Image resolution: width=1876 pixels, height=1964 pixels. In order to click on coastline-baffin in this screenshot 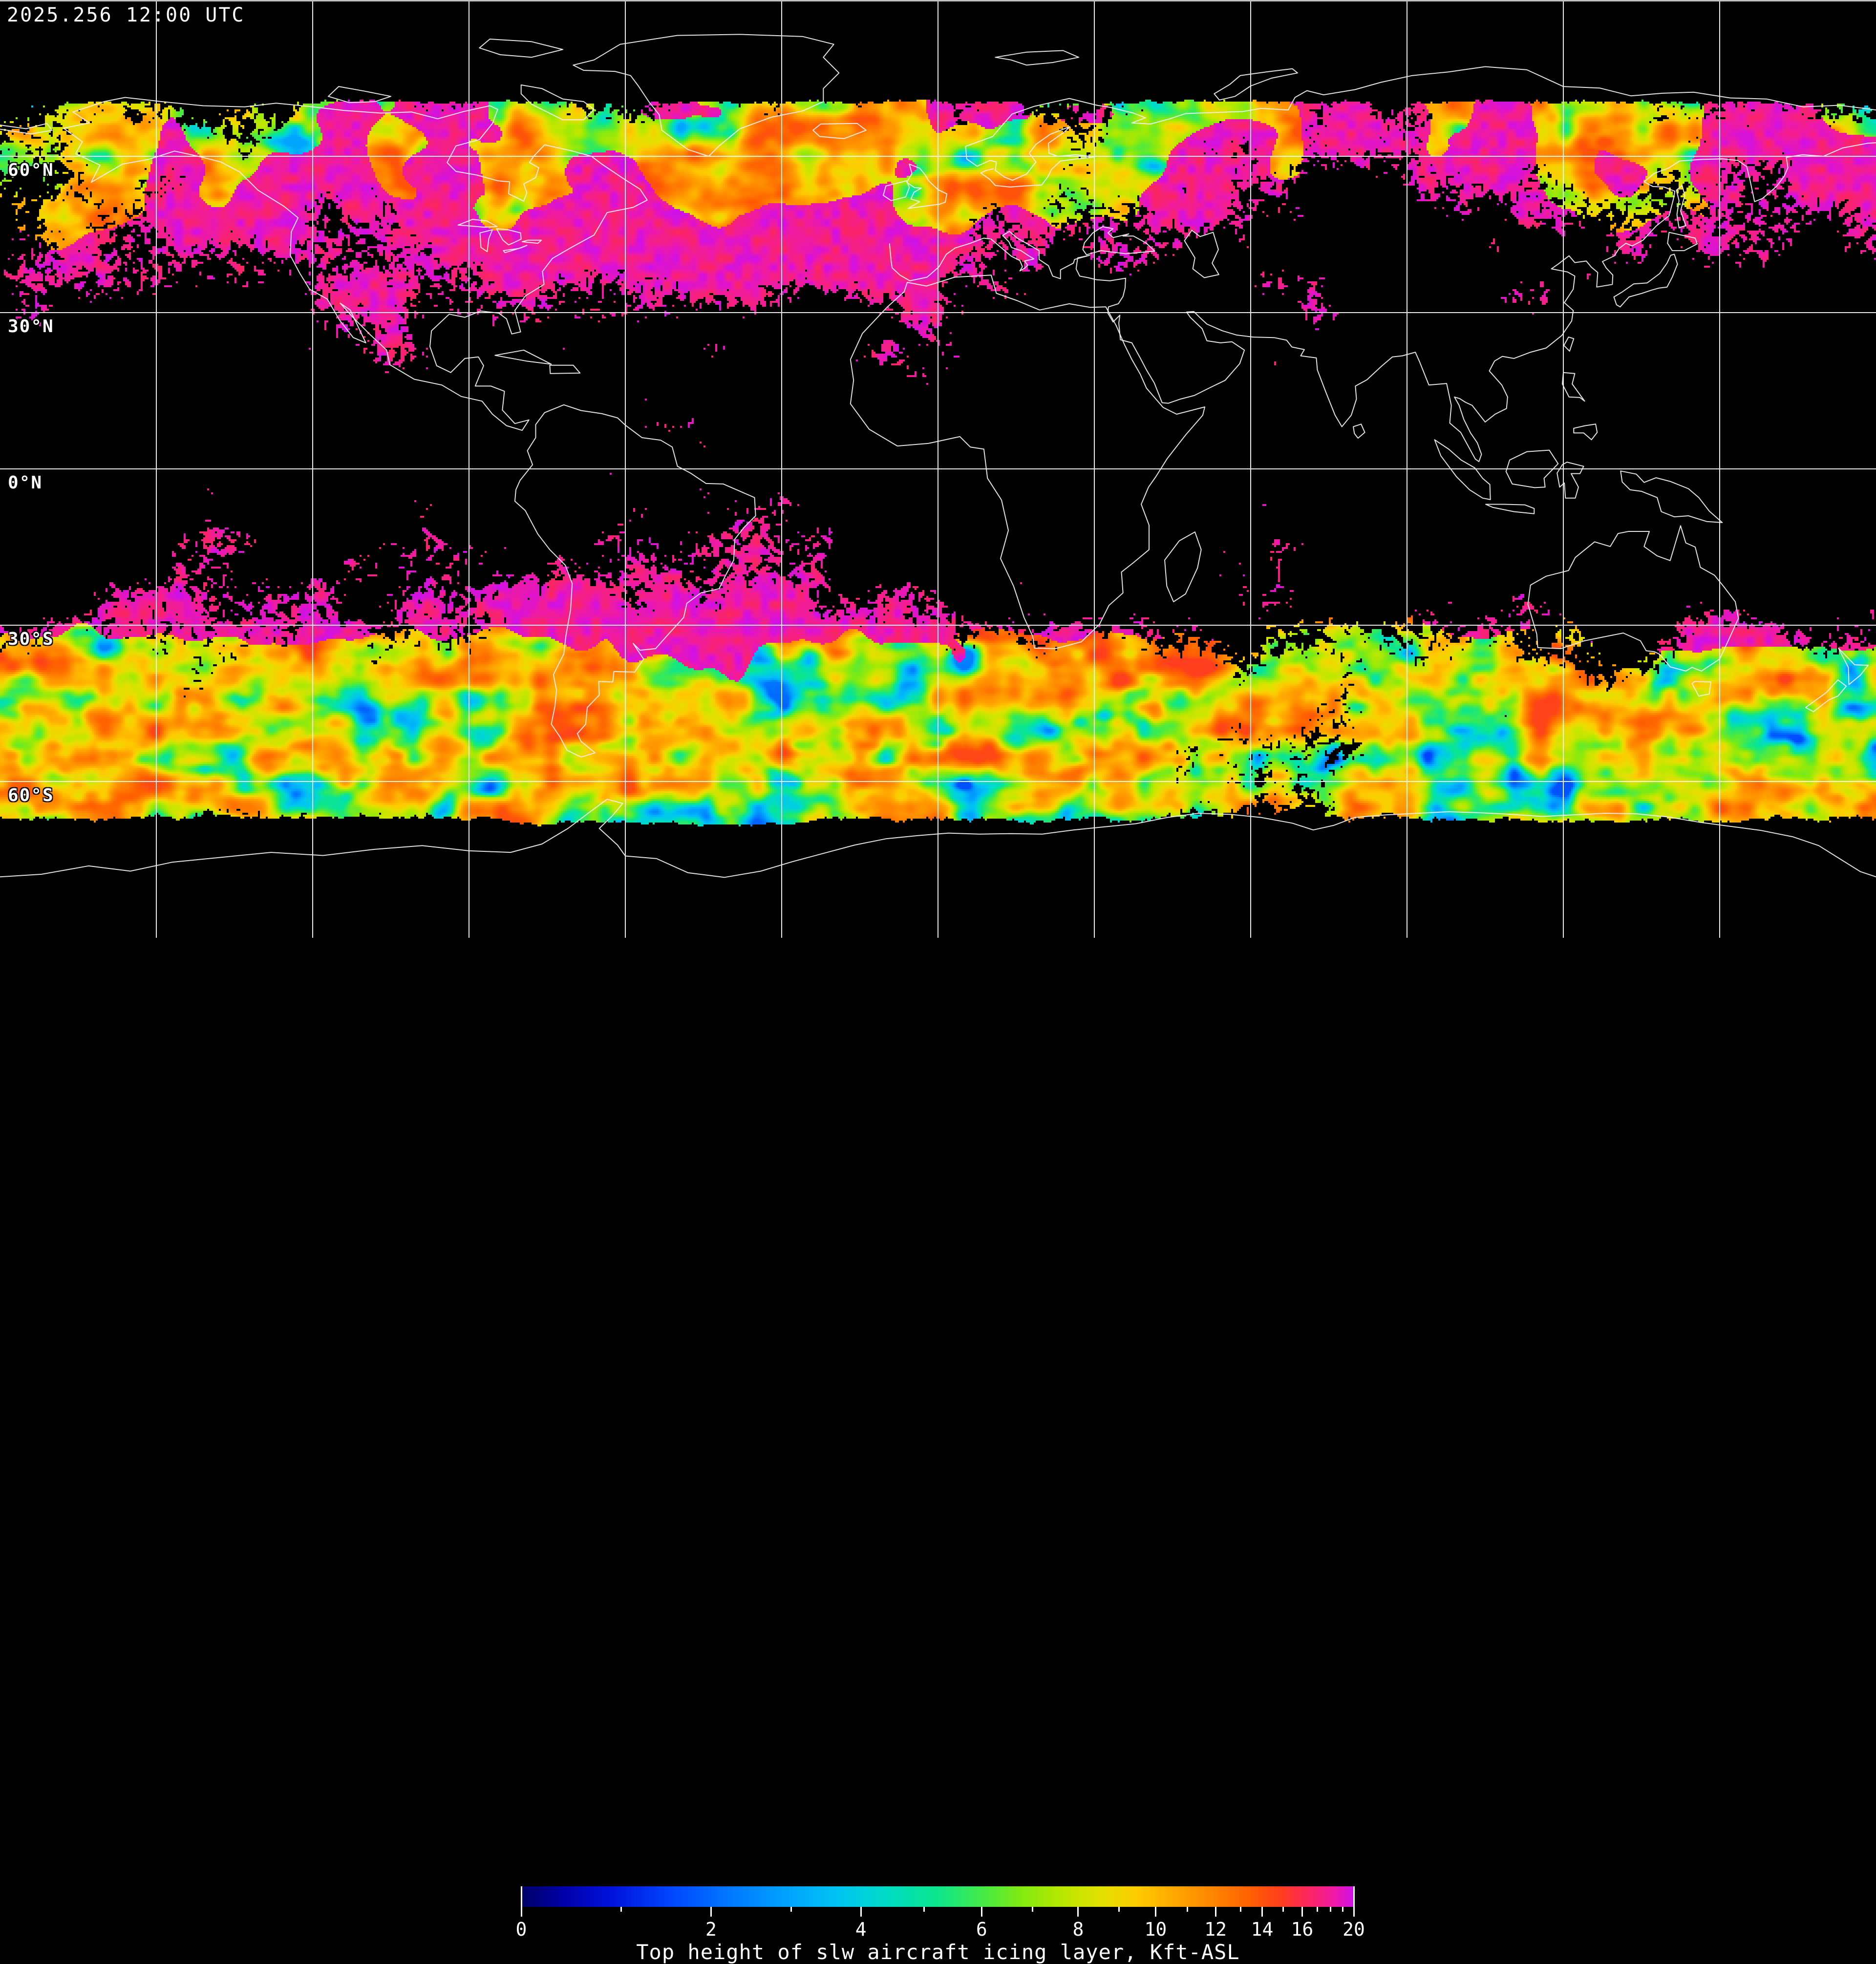, I will do `click(557, 103)`.